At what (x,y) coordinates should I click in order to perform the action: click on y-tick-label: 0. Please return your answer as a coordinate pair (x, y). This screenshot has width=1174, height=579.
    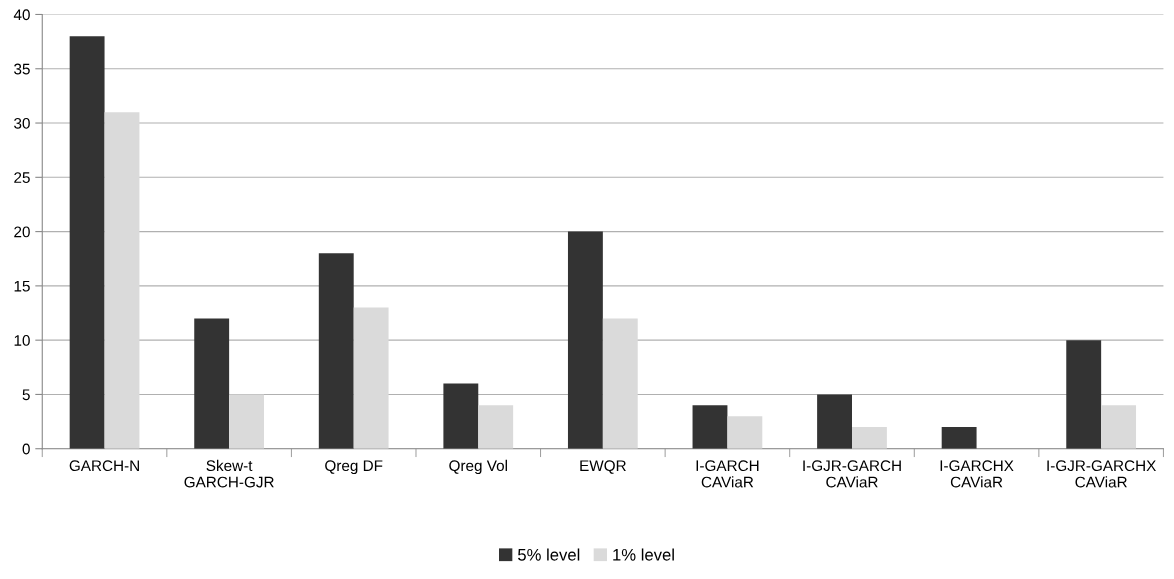
    Looking at the image, I should click on (26, 449).